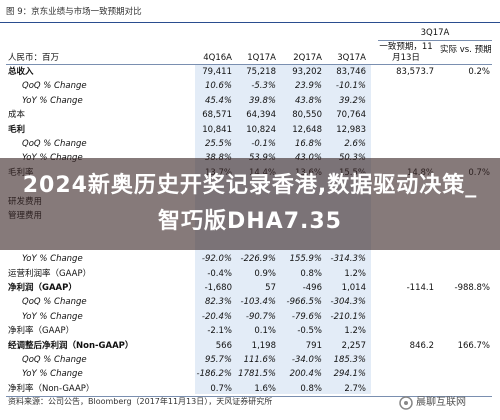 Image resolution: width=500 pixels, height=420 pixels. Describe the element at coordinates (308, 86) in the screenshot. I see `cell: 23.9%` at that location.